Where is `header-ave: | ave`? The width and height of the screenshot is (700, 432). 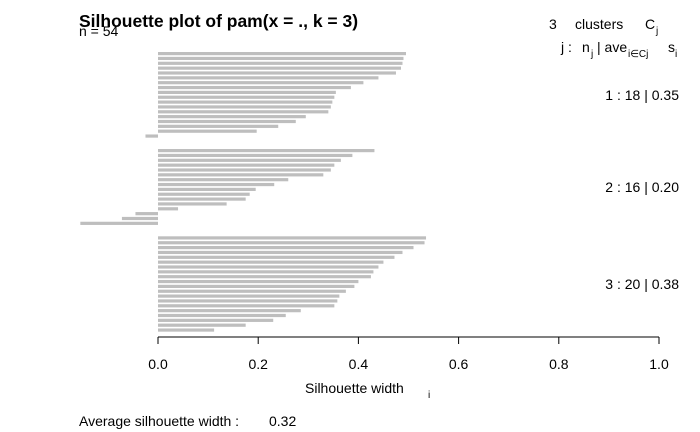 header-ave: | ave is located at coordinates (612, 47).